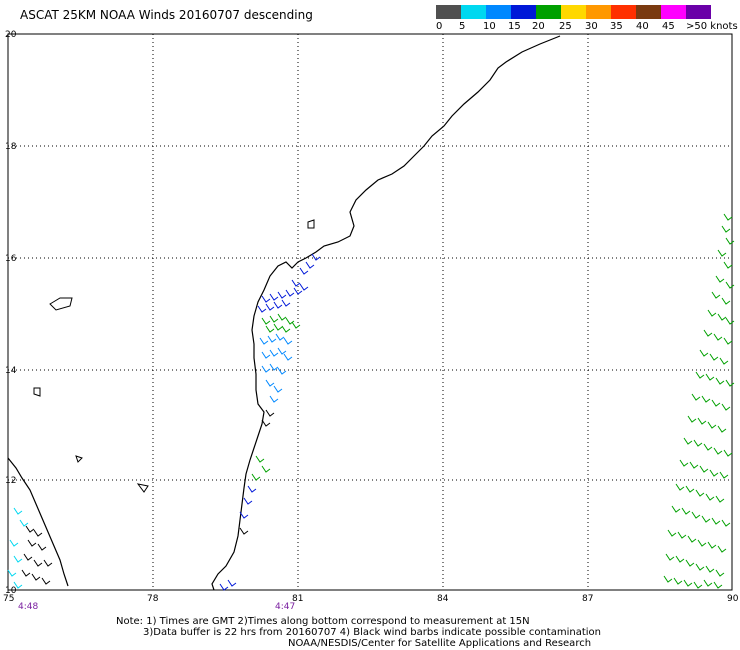 The width and height of the screenshot is (740, 650). I want to click on legend-label: 35, so click(616, 26).